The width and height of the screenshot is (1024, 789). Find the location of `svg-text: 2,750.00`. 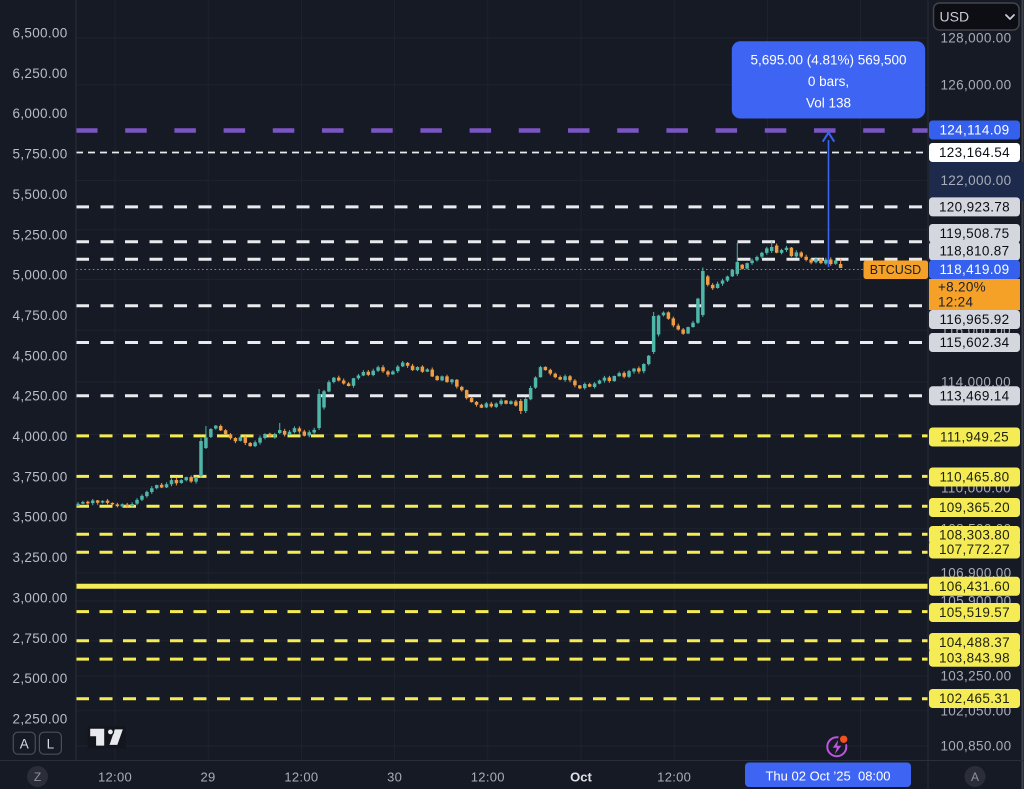

svg-text: 2,750.00 is located at coordinates (40, 638).